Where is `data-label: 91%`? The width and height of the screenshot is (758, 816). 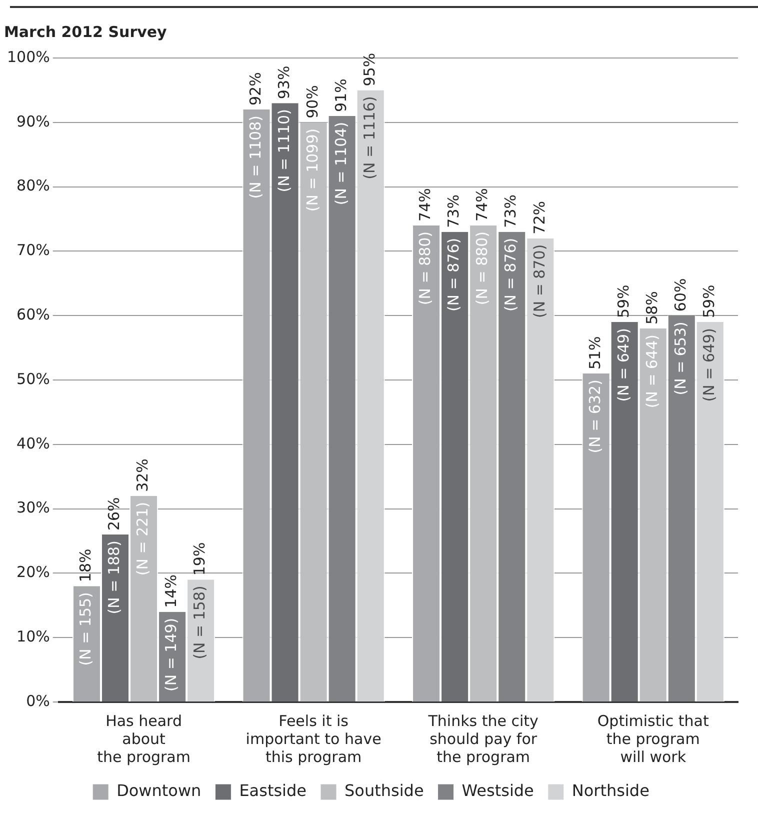
data-label: 91% is located at coordinates (341, 95).